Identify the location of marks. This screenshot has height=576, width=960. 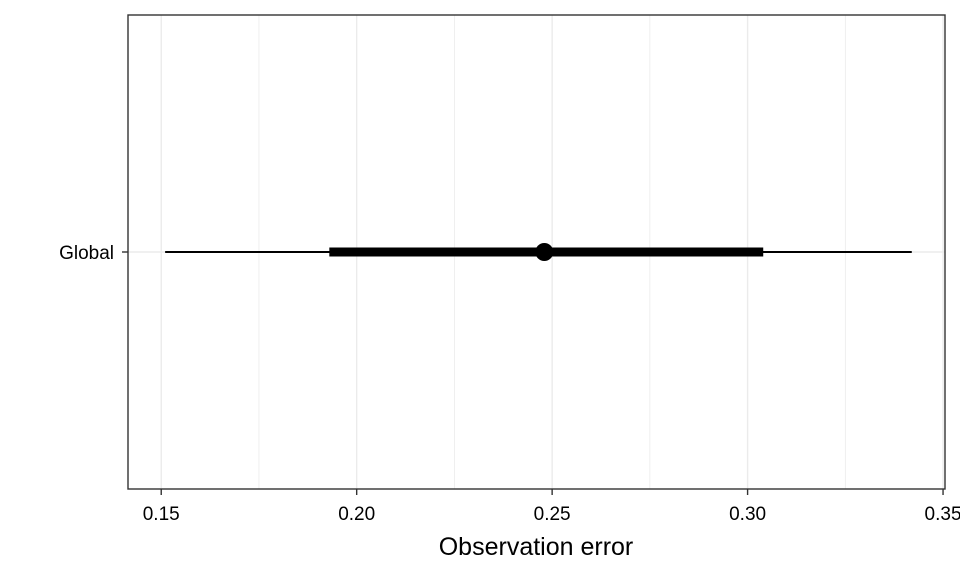
(538, 252).